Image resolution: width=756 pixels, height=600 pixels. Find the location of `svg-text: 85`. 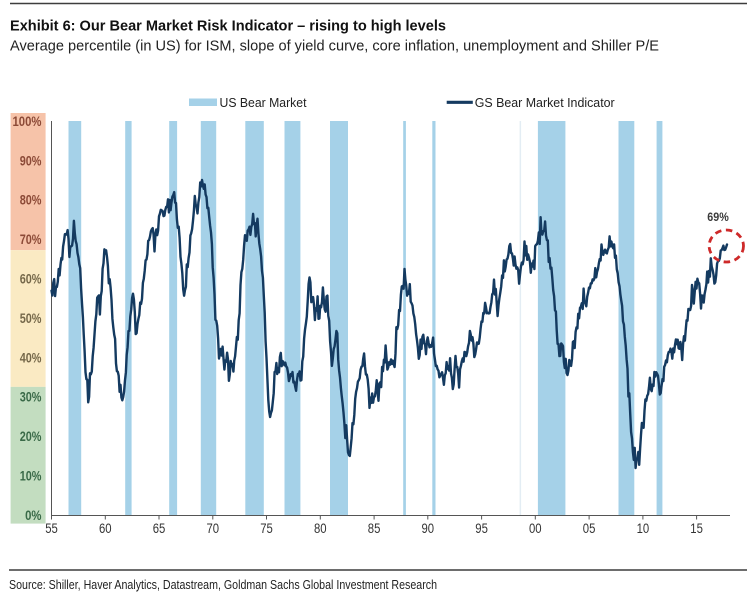

svg-text: 85 is located at coordinates (374, 528).